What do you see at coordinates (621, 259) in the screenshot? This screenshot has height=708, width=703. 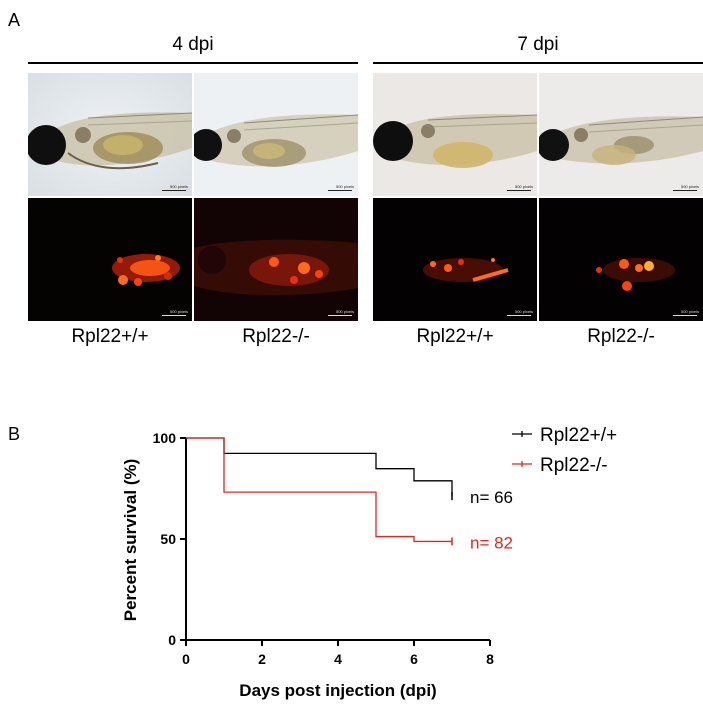 I see `fluorescence-image-7dpi-ko: 500 pixels` at bounding box center [621, 259].